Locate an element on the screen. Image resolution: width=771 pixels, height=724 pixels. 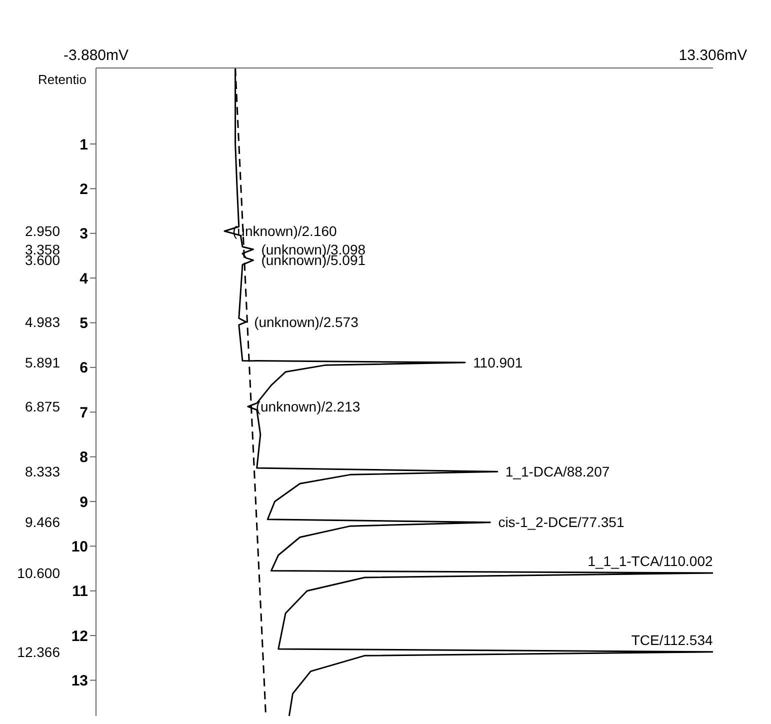
y-tick-label: 10 is located at coordinates (79, 547).